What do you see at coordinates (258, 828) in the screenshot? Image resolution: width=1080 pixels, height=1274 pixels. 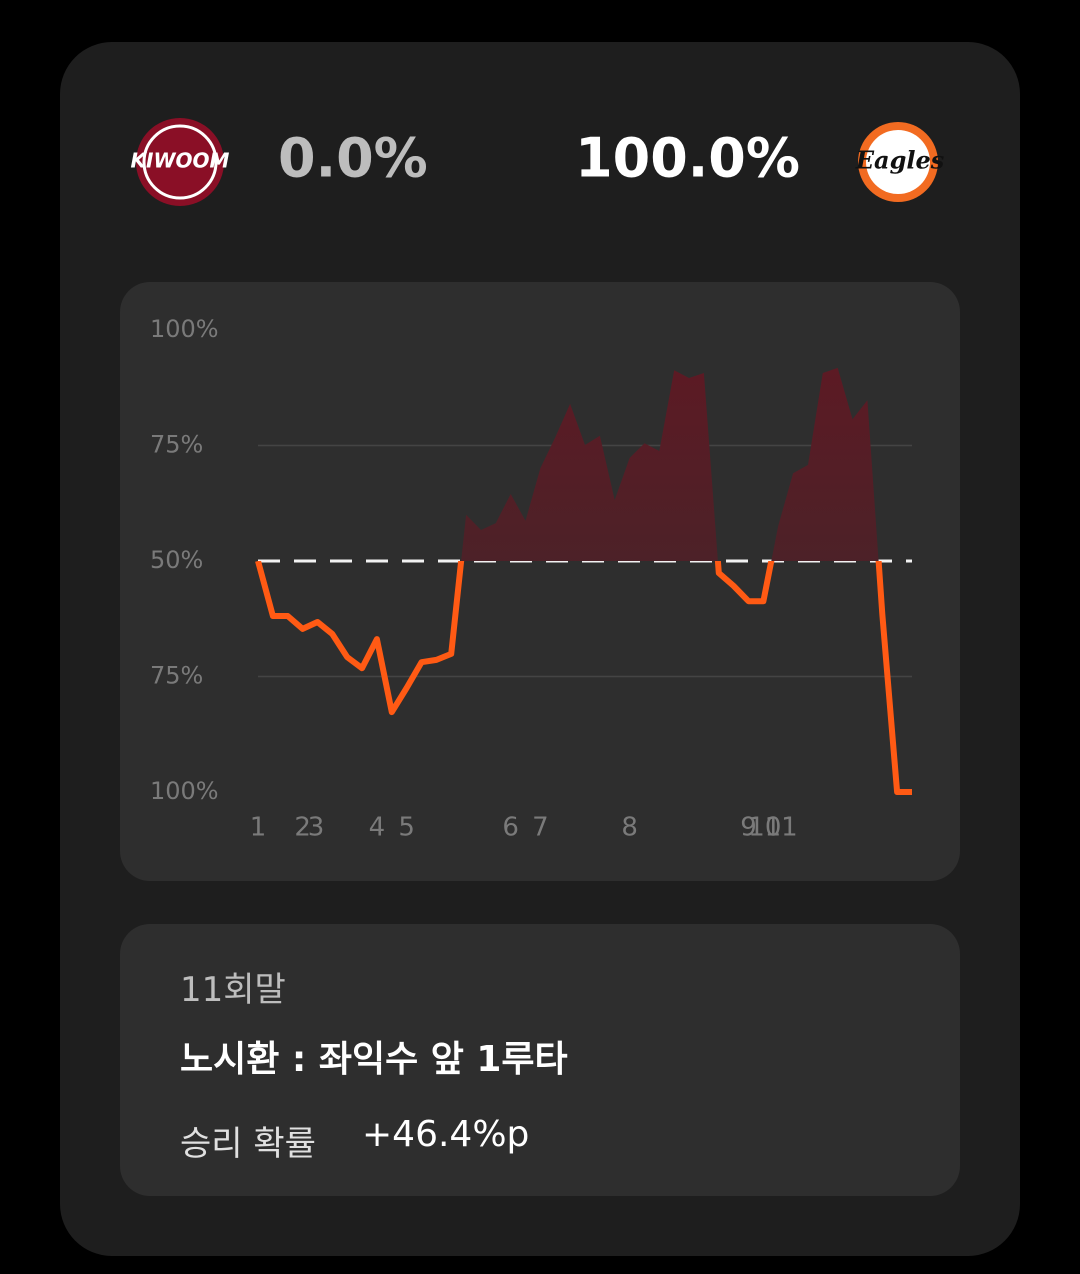 I see `x-tick-label: 1` at bounding box center [258, 828].